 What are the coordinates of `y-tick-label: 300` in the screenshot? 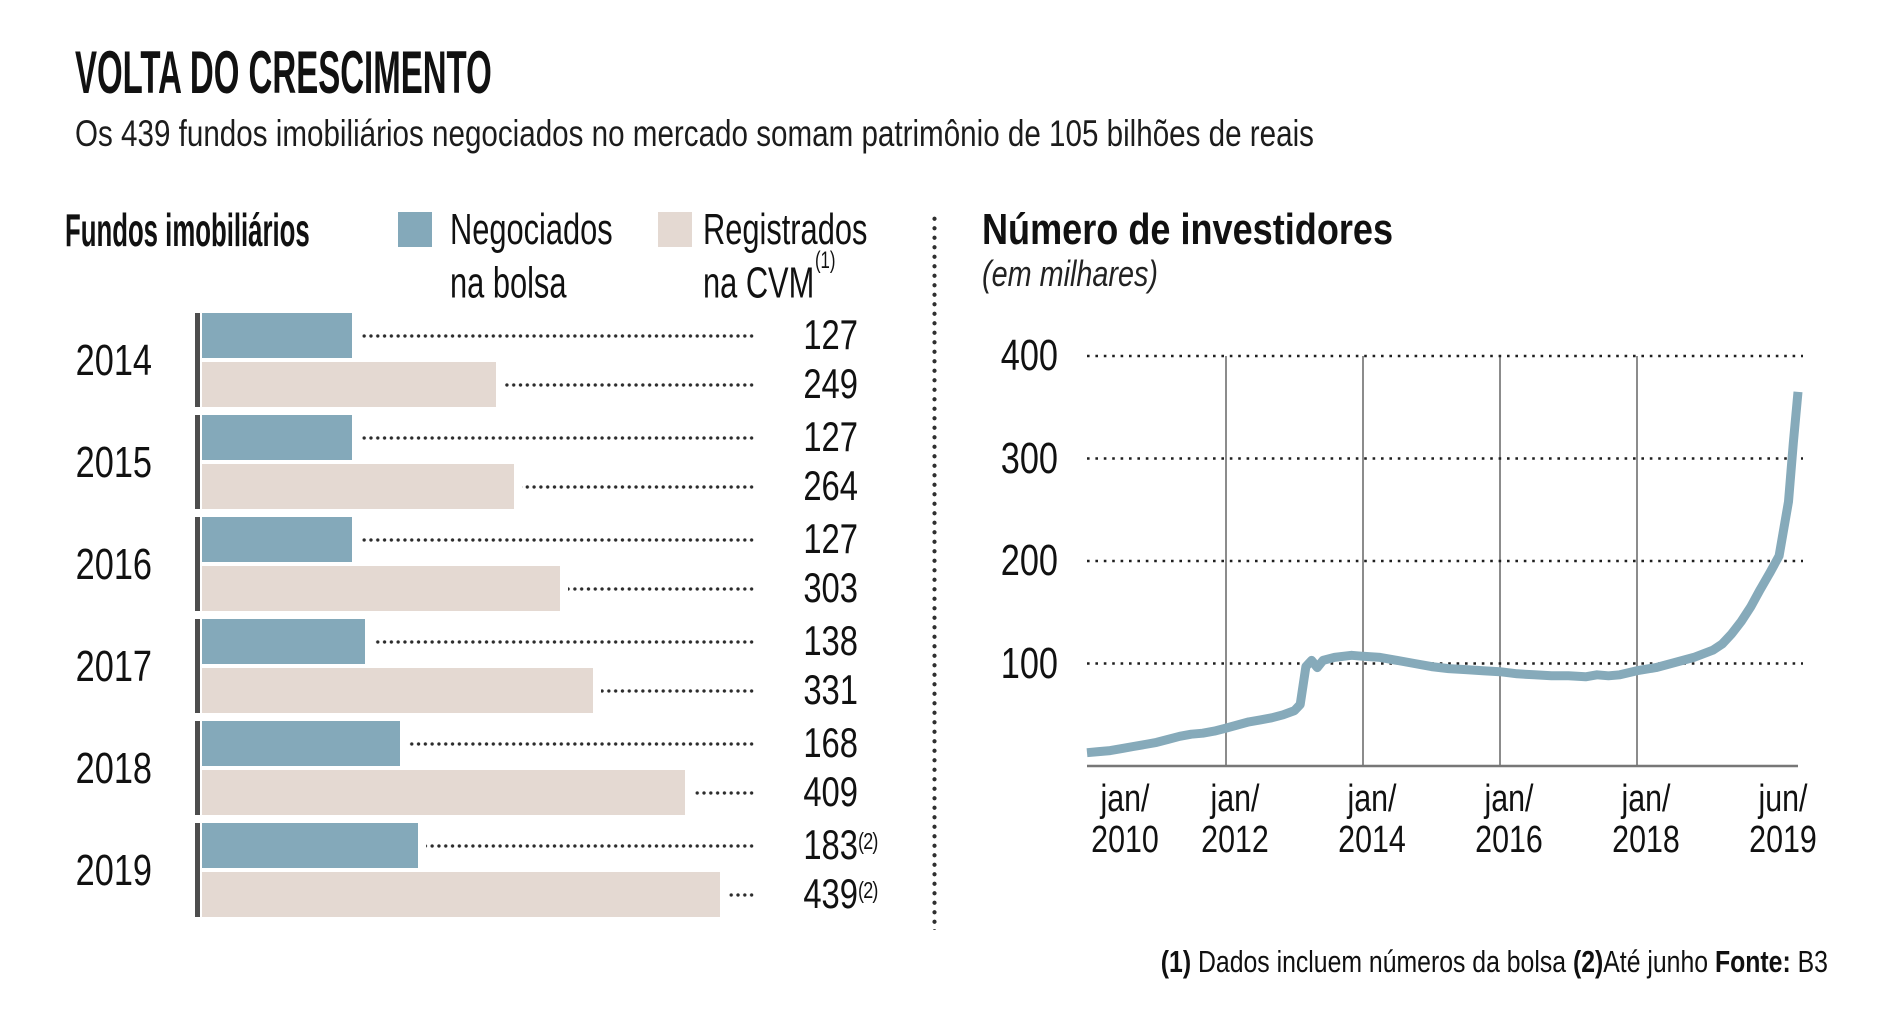 It's located at (1029, 458).